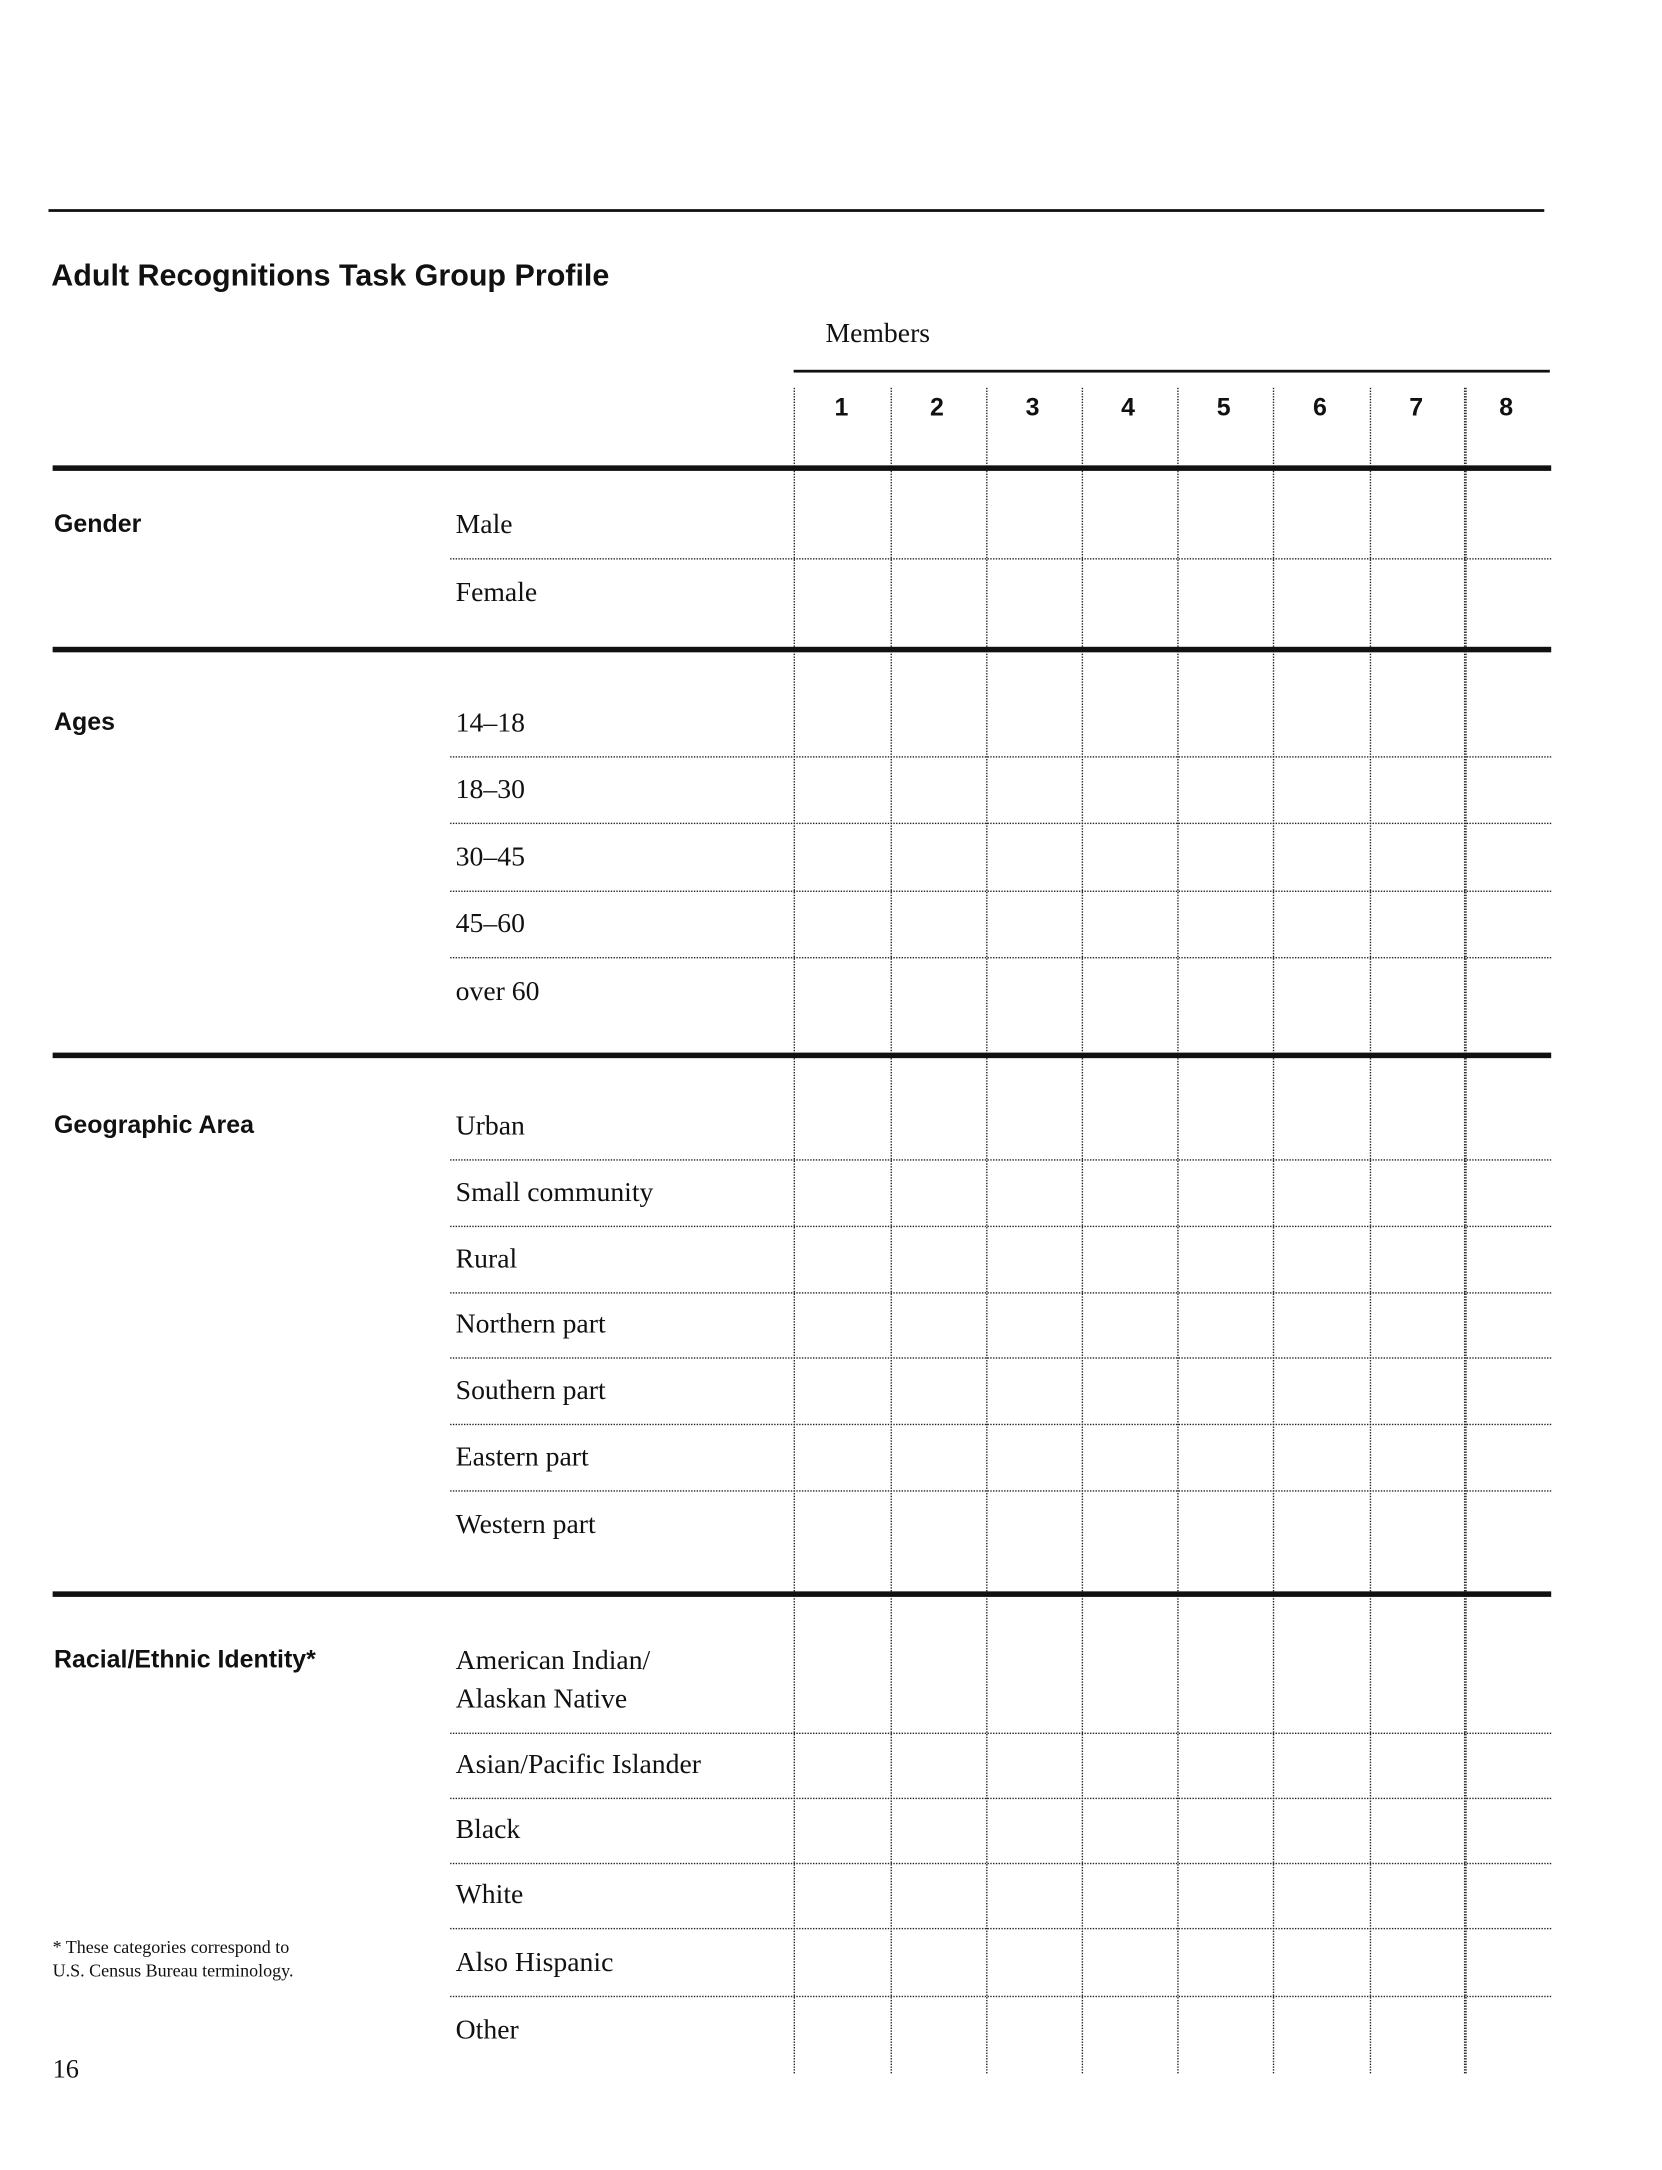 The width and height of the screenshot is (1662, 2170). Describe the element at coordinates (522, 1457) in the screenshot. I see `row-label: Eastern part` at that location.